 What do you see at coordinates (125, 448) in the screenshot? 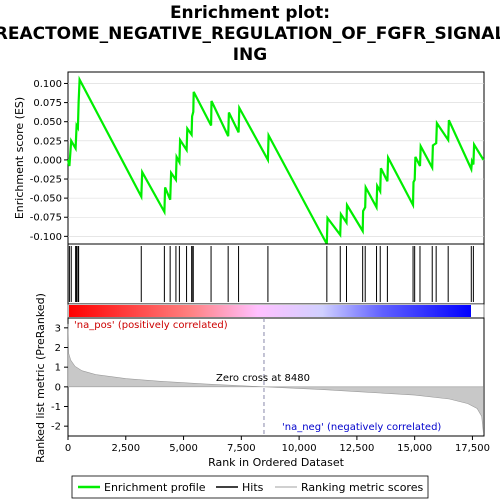
I see `x-tick-label: 2,500` at bounding box center [125, 448].